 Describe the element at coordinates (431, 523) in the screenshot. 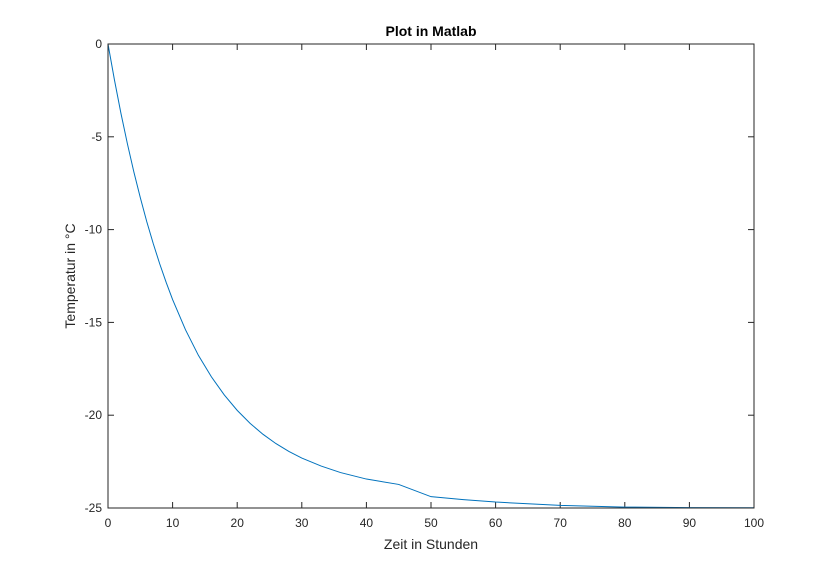

I see `x-tick-label: 50` at that location.